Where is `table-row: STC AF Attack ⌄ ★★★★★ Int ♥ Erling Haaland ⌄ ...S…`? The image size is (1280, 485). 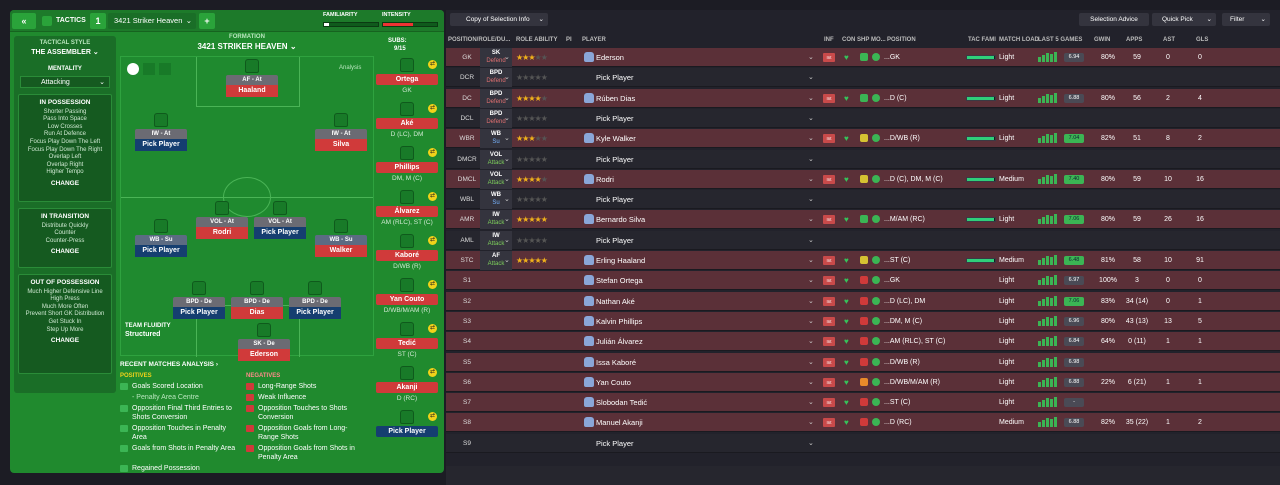
table-row: STC AF Attack ⌄ ★★★★★ Int ♥ Erling Haaland ⌄ ...S… is located at coordinates (863, 260).